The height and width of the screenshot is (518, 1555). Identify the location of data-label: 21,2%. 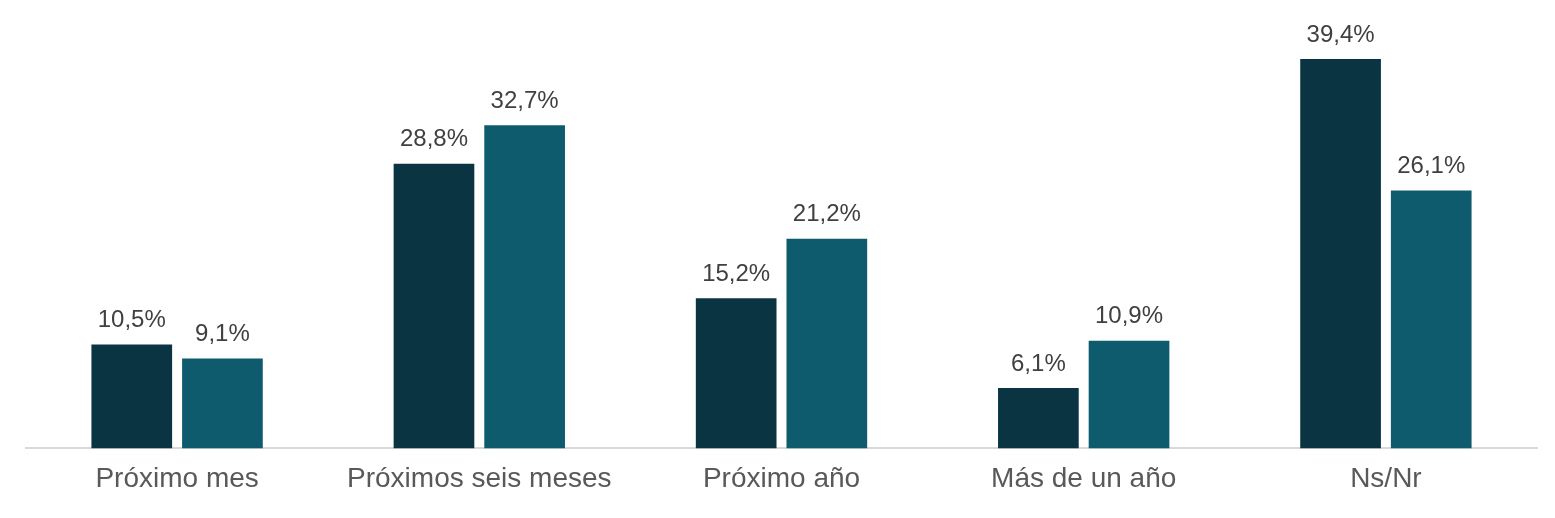
(826, 213).